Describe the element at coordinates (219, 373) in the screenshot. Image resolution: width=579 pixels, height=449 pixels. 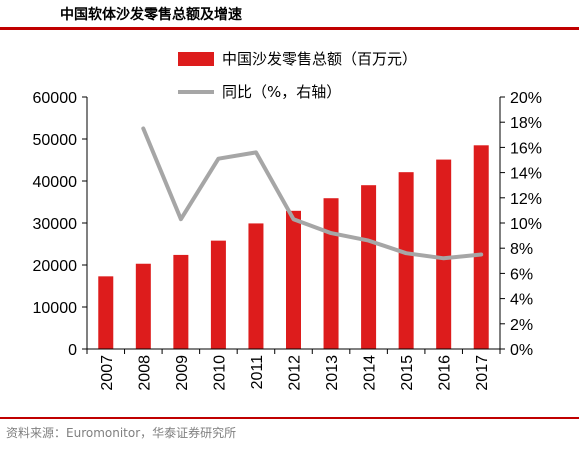
I see `x-tick-label: 2010` at that location.